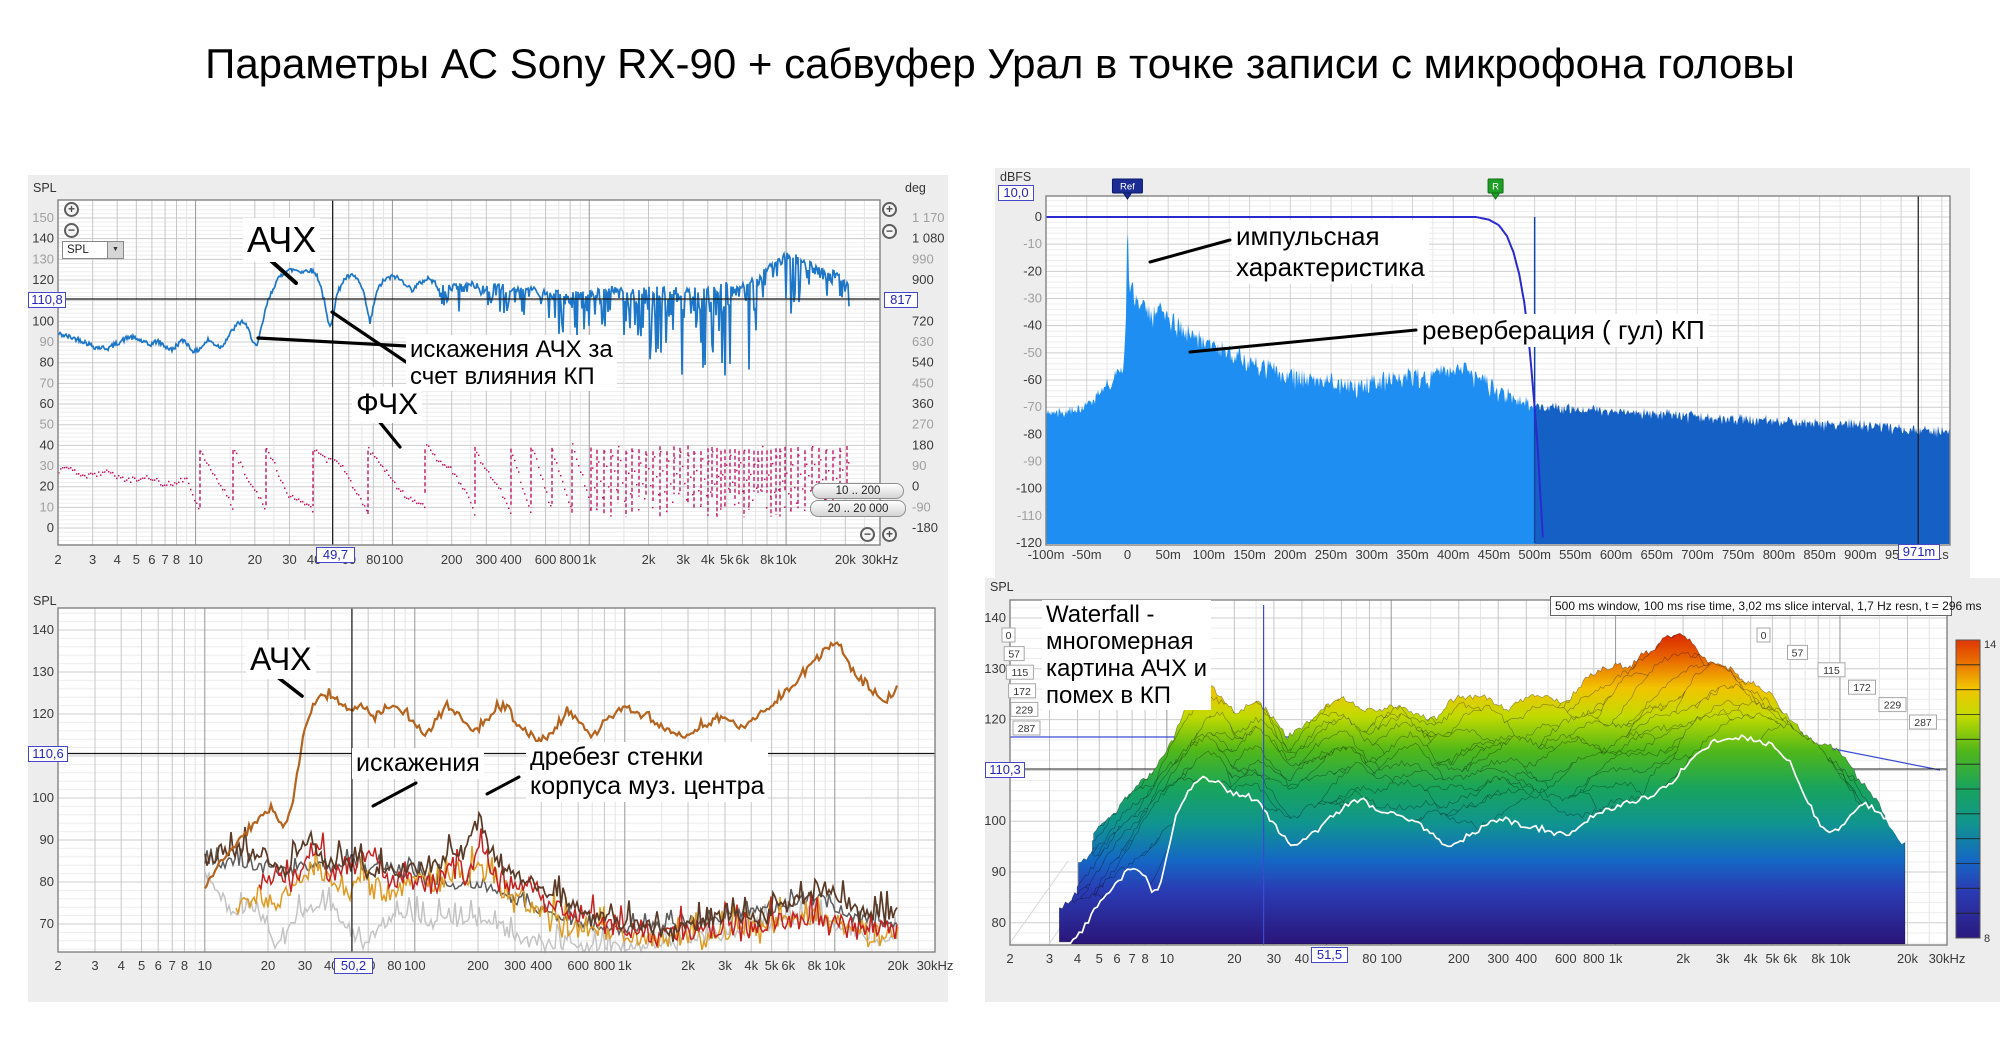 The height and width of the screenshot is (1040, 2000). What do you see at coordinates (1168, 554) in the screenshot?
I see `svg-text: 50m` at bounding box center [1168, 554].